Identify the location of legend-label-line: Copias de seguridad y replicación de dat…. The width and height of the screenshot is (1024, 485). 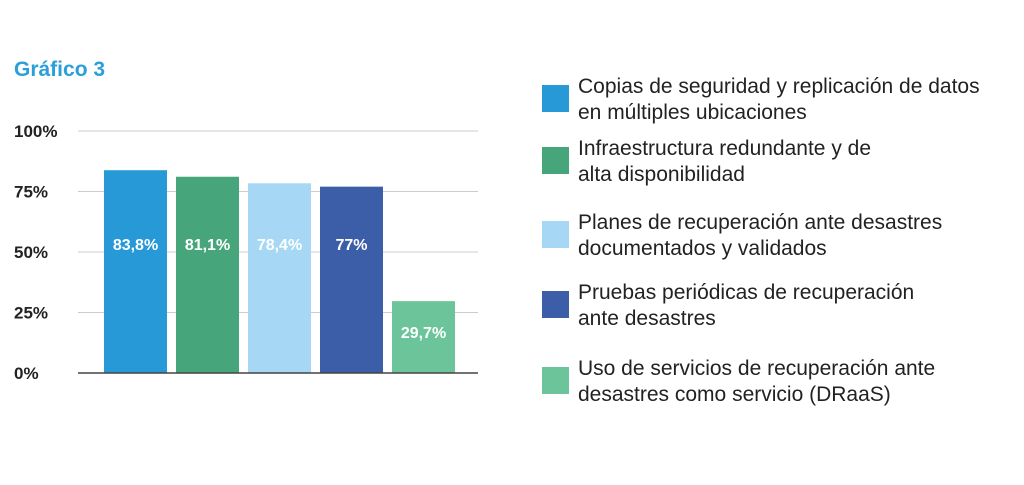
(779, 86).